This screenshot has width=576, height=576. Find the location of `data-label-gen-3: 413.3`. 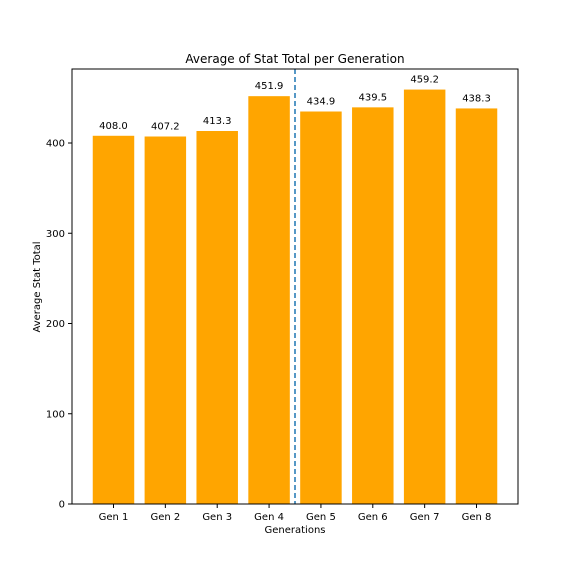

data-label-gen-3: 413.3 is located at coordinates (217, 121).